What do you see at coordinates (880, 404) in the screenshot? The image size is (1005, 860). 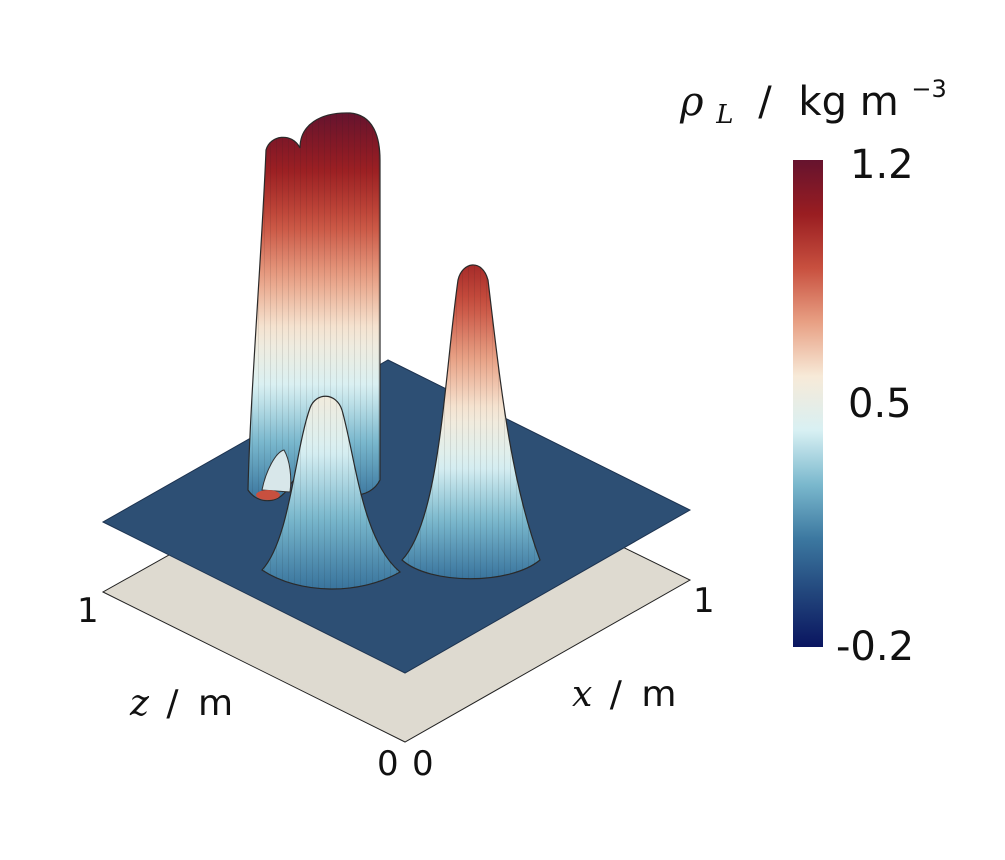 I see `colorbar-tick-mid: 0.5` at bounding box center [880, 404].